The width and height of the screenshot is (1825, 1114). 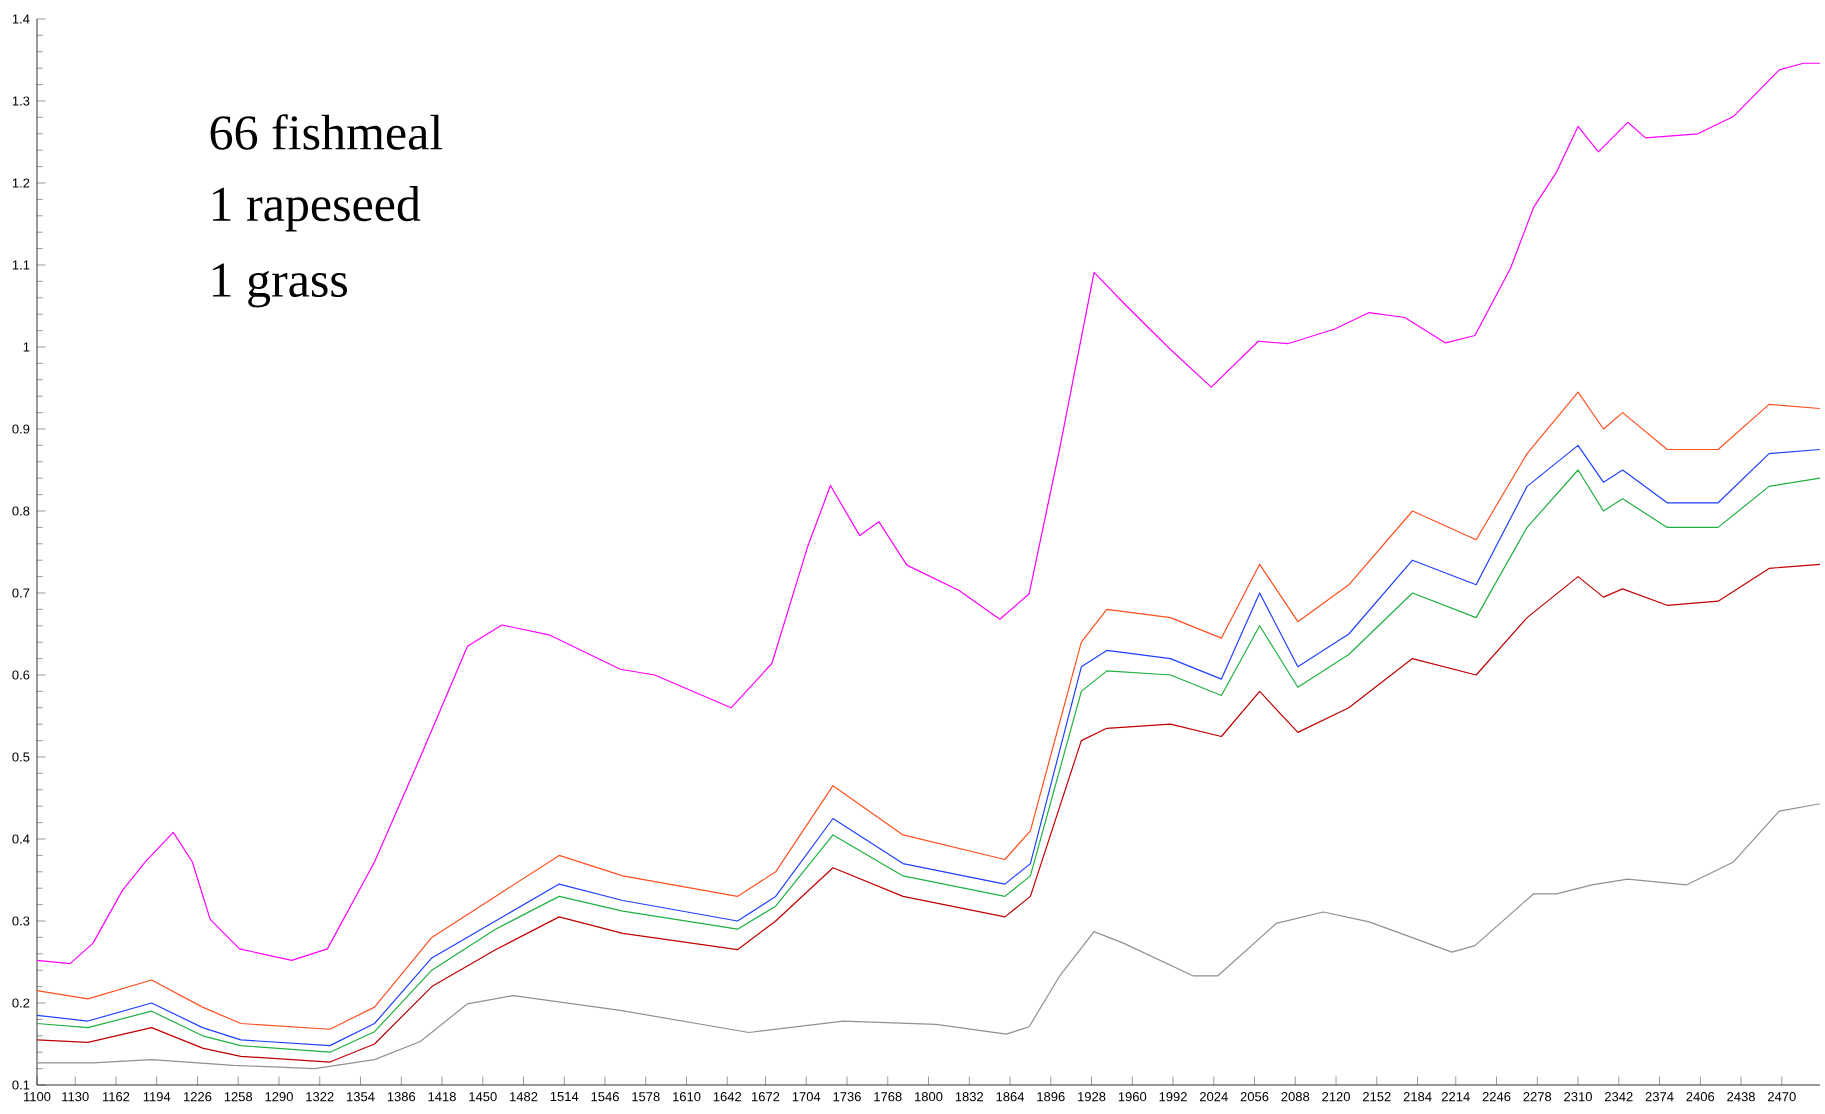 I want to click on y-tick-label: 0.3, so click(x=21, y=921).